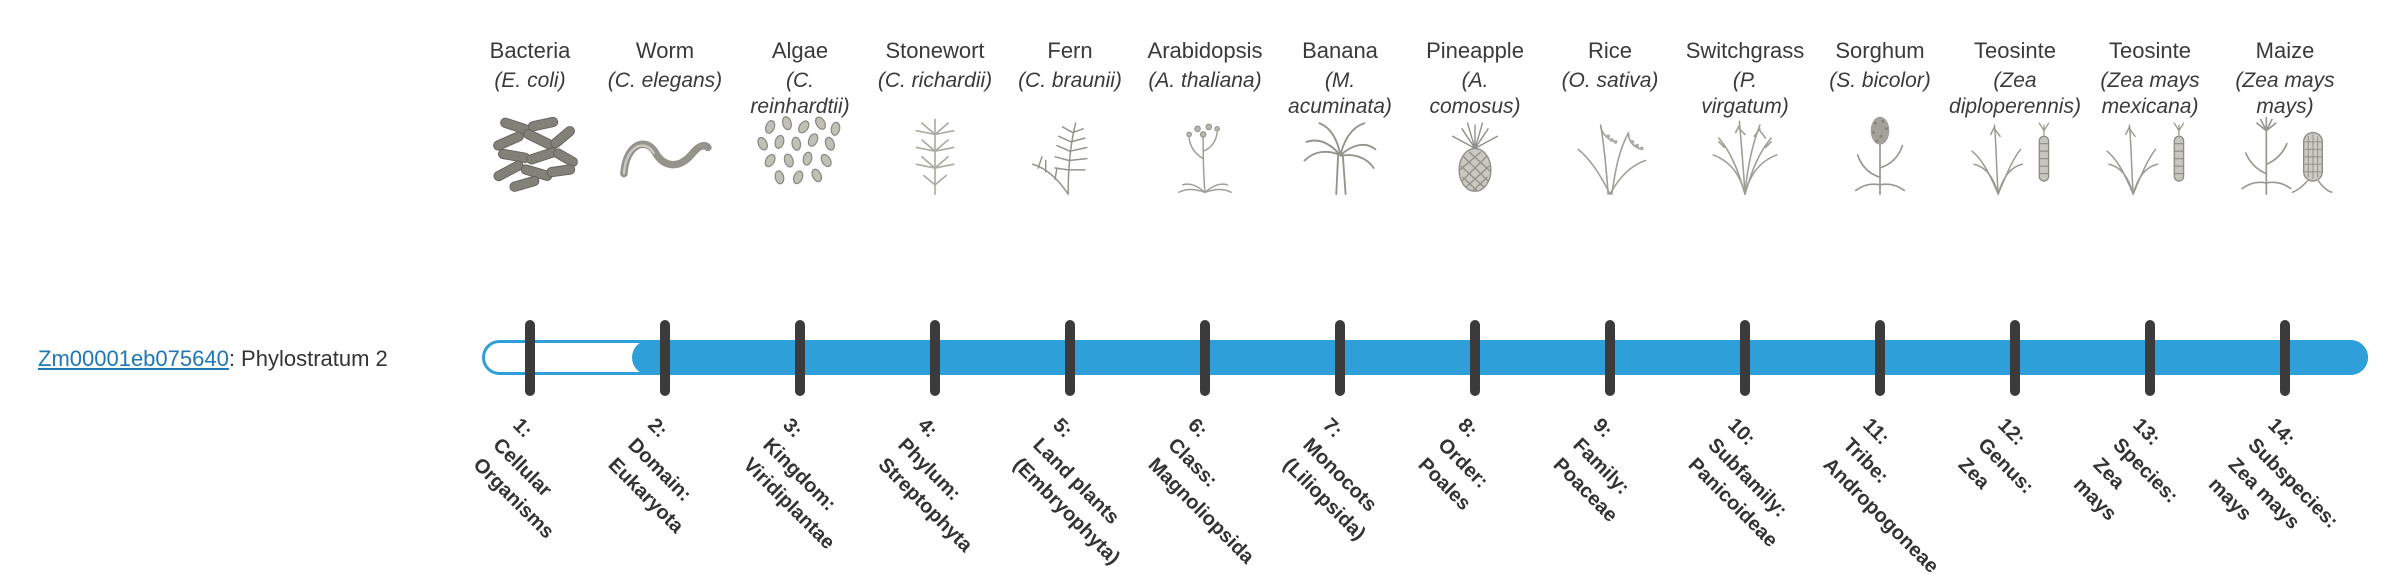 This screenshot has height=580, width=2400. I want to click on arabidopsis-icon, so click(1205, 154).